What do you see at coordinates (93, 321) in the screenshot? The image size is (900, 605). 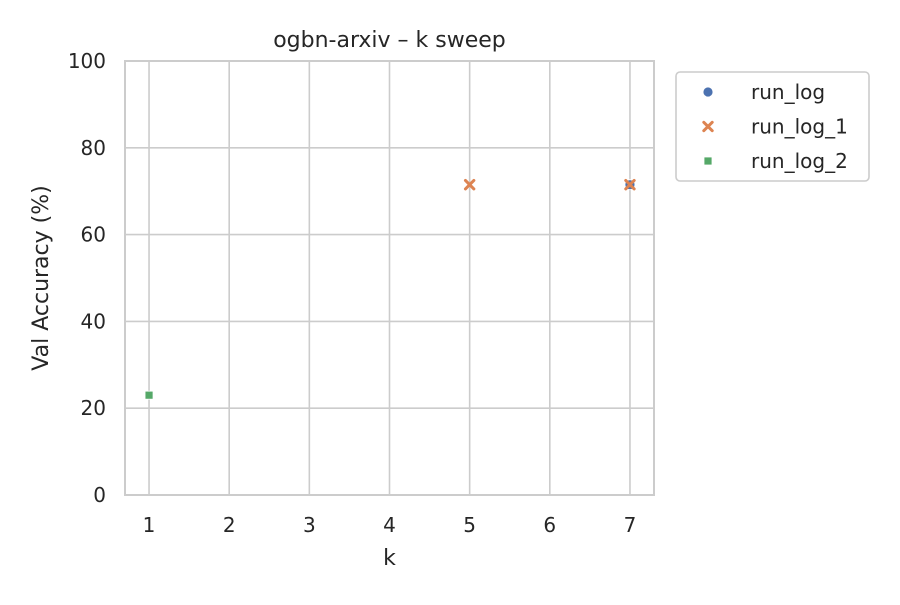 I see `y-tick-label: 40` at bounding box center [93, 321].